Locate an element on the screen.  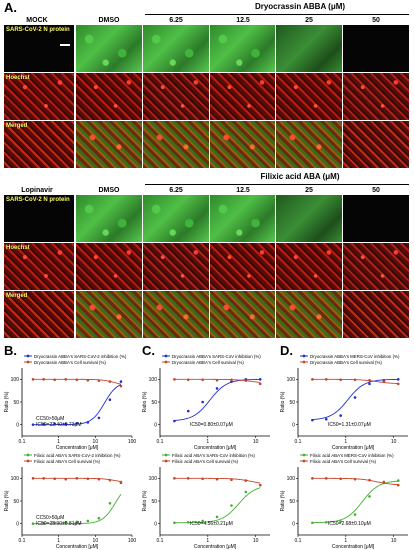
x-tick-label: 100 is located at coordinates (132, 442).